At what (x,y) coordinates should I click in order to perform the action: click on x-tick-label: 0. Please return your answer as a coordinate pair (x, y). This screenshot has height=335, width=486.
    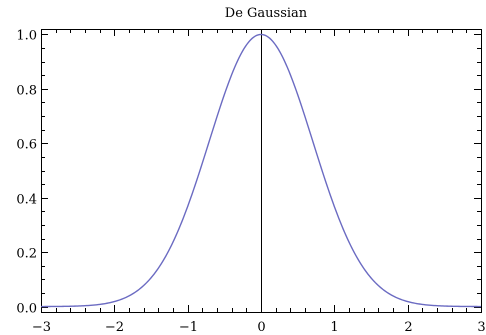
    Looking at the image, I should click on (261, 327).